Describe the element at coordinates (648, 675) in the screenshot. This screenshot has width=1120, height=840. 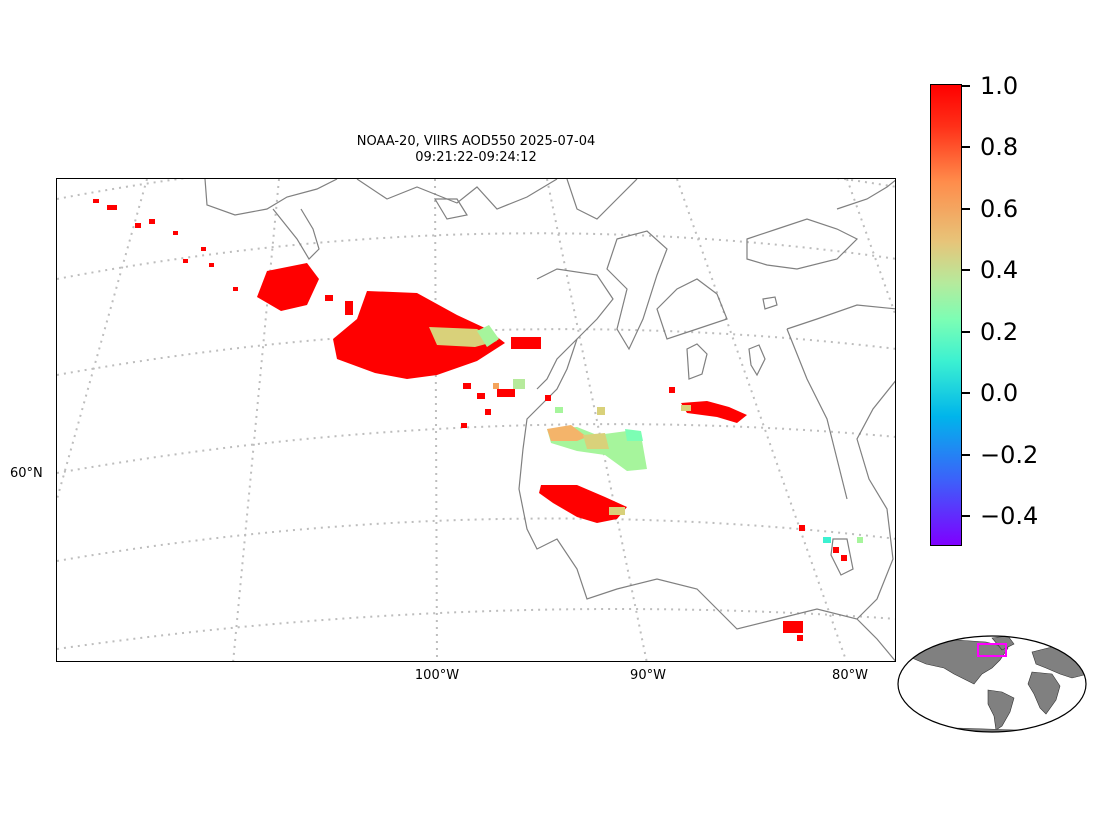
I see `lon-label-90w: 90°W` at that location.